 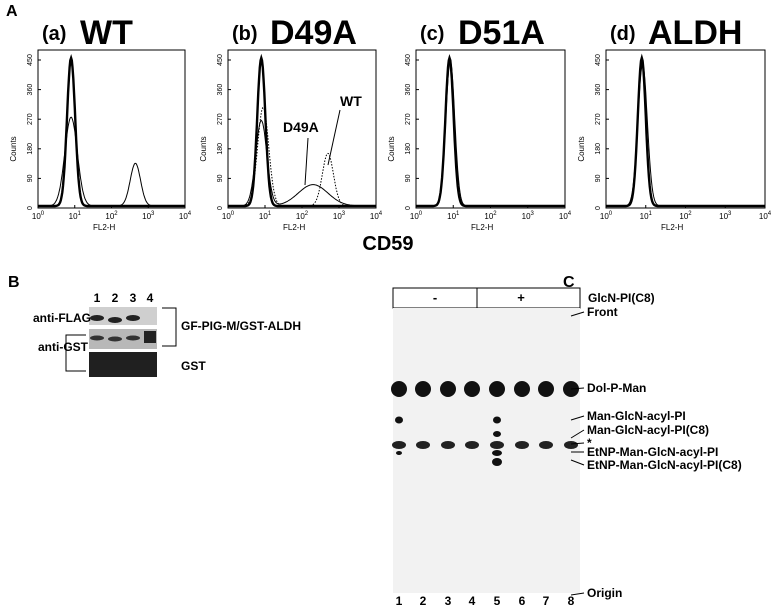 I want to click on lane-number: 3, so click(x=133, y=298).